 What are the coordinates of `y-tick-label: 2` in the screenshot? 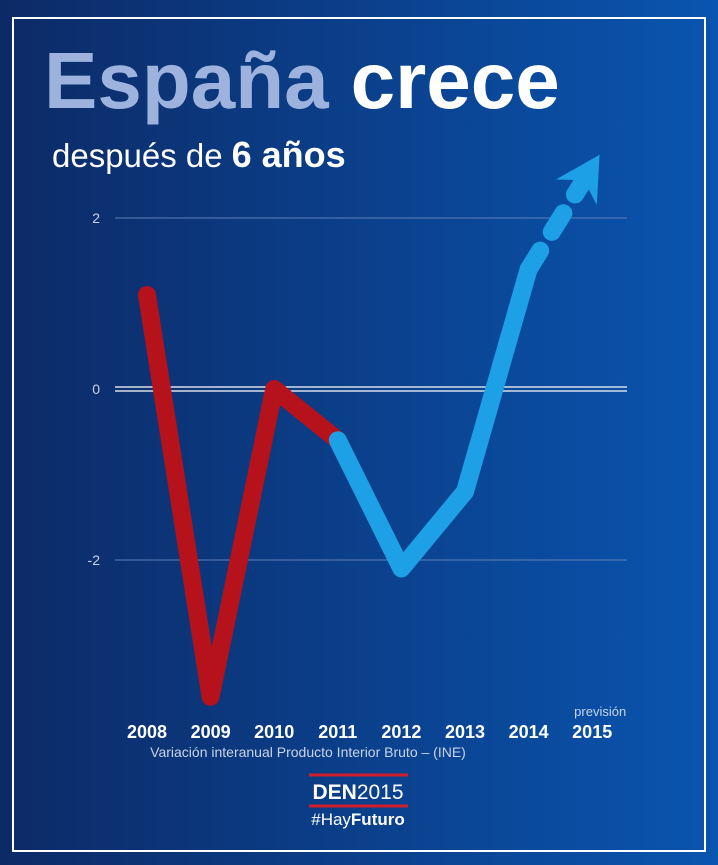 It's located at (96, 218).